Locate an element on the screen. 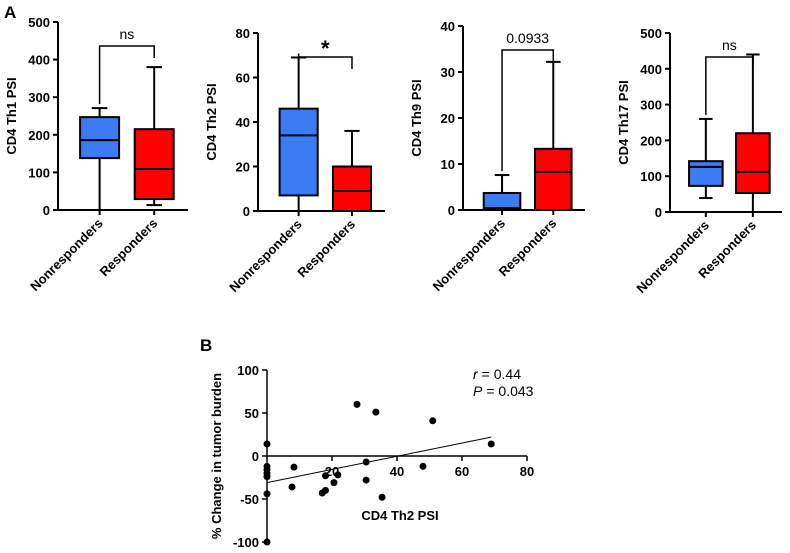 The height and width of the screenshot is (553, 790). trendline is located at coordinates (379, 460).